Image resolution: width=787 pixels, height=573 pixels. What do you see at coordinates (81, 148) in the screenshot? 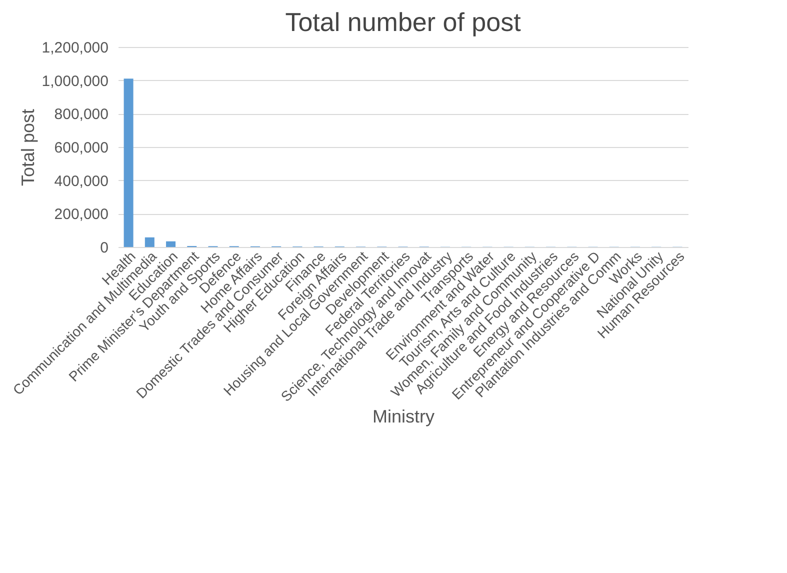
I see `y-tick-label: 600,000` at bounding box center [81, 148].